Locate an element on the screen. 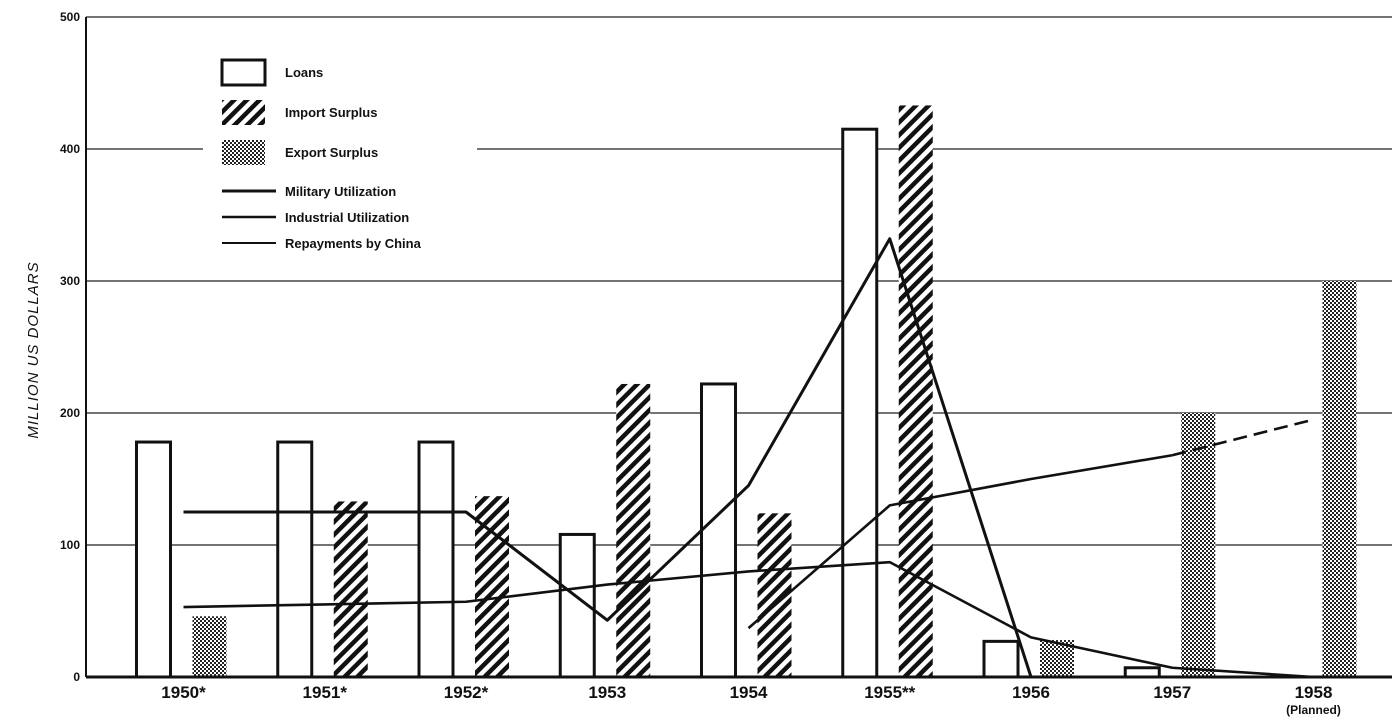 The height and width of the screenshot is (721, 1397). y-tick-label: 0 is located at coordinates (76, 677).